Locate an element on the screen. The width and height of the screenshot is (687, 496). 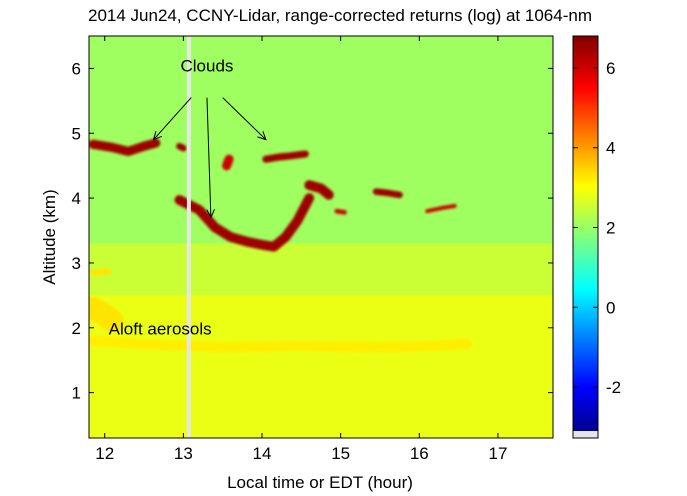
x-tick-label-1: 13 is located at coordinates (183, 453).